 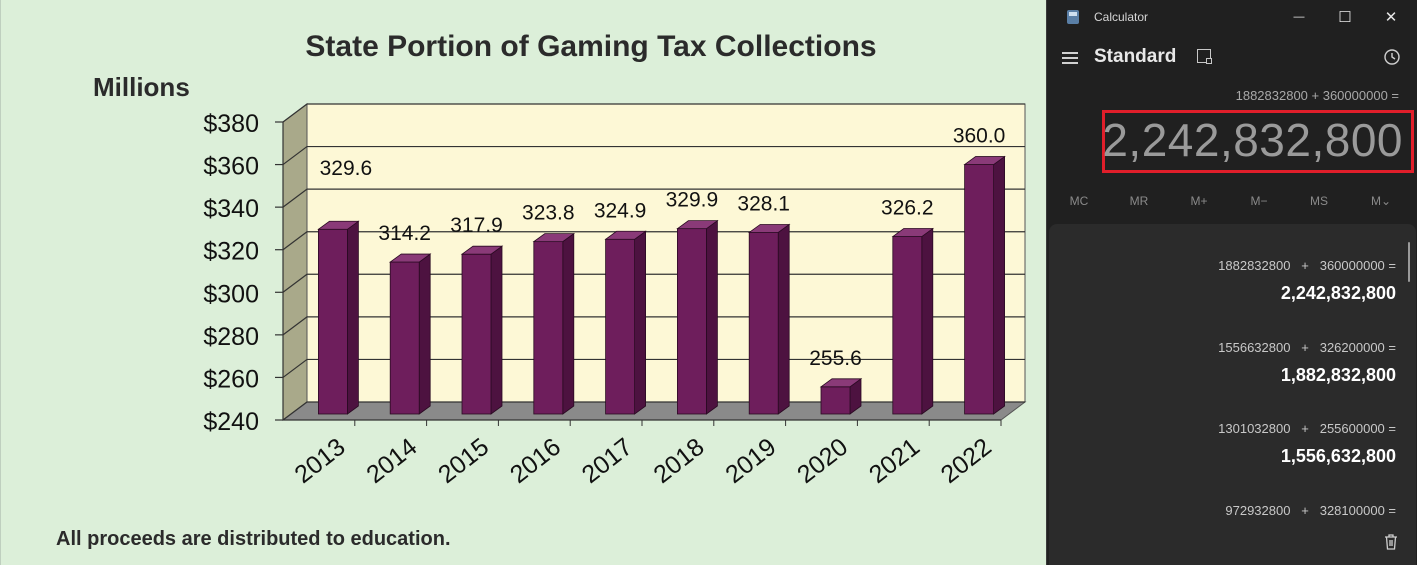 What do you see at coordinates (391, 461) in the screenshot?
I see `x-tick-label: 2014` at bounding box center [391, 461].